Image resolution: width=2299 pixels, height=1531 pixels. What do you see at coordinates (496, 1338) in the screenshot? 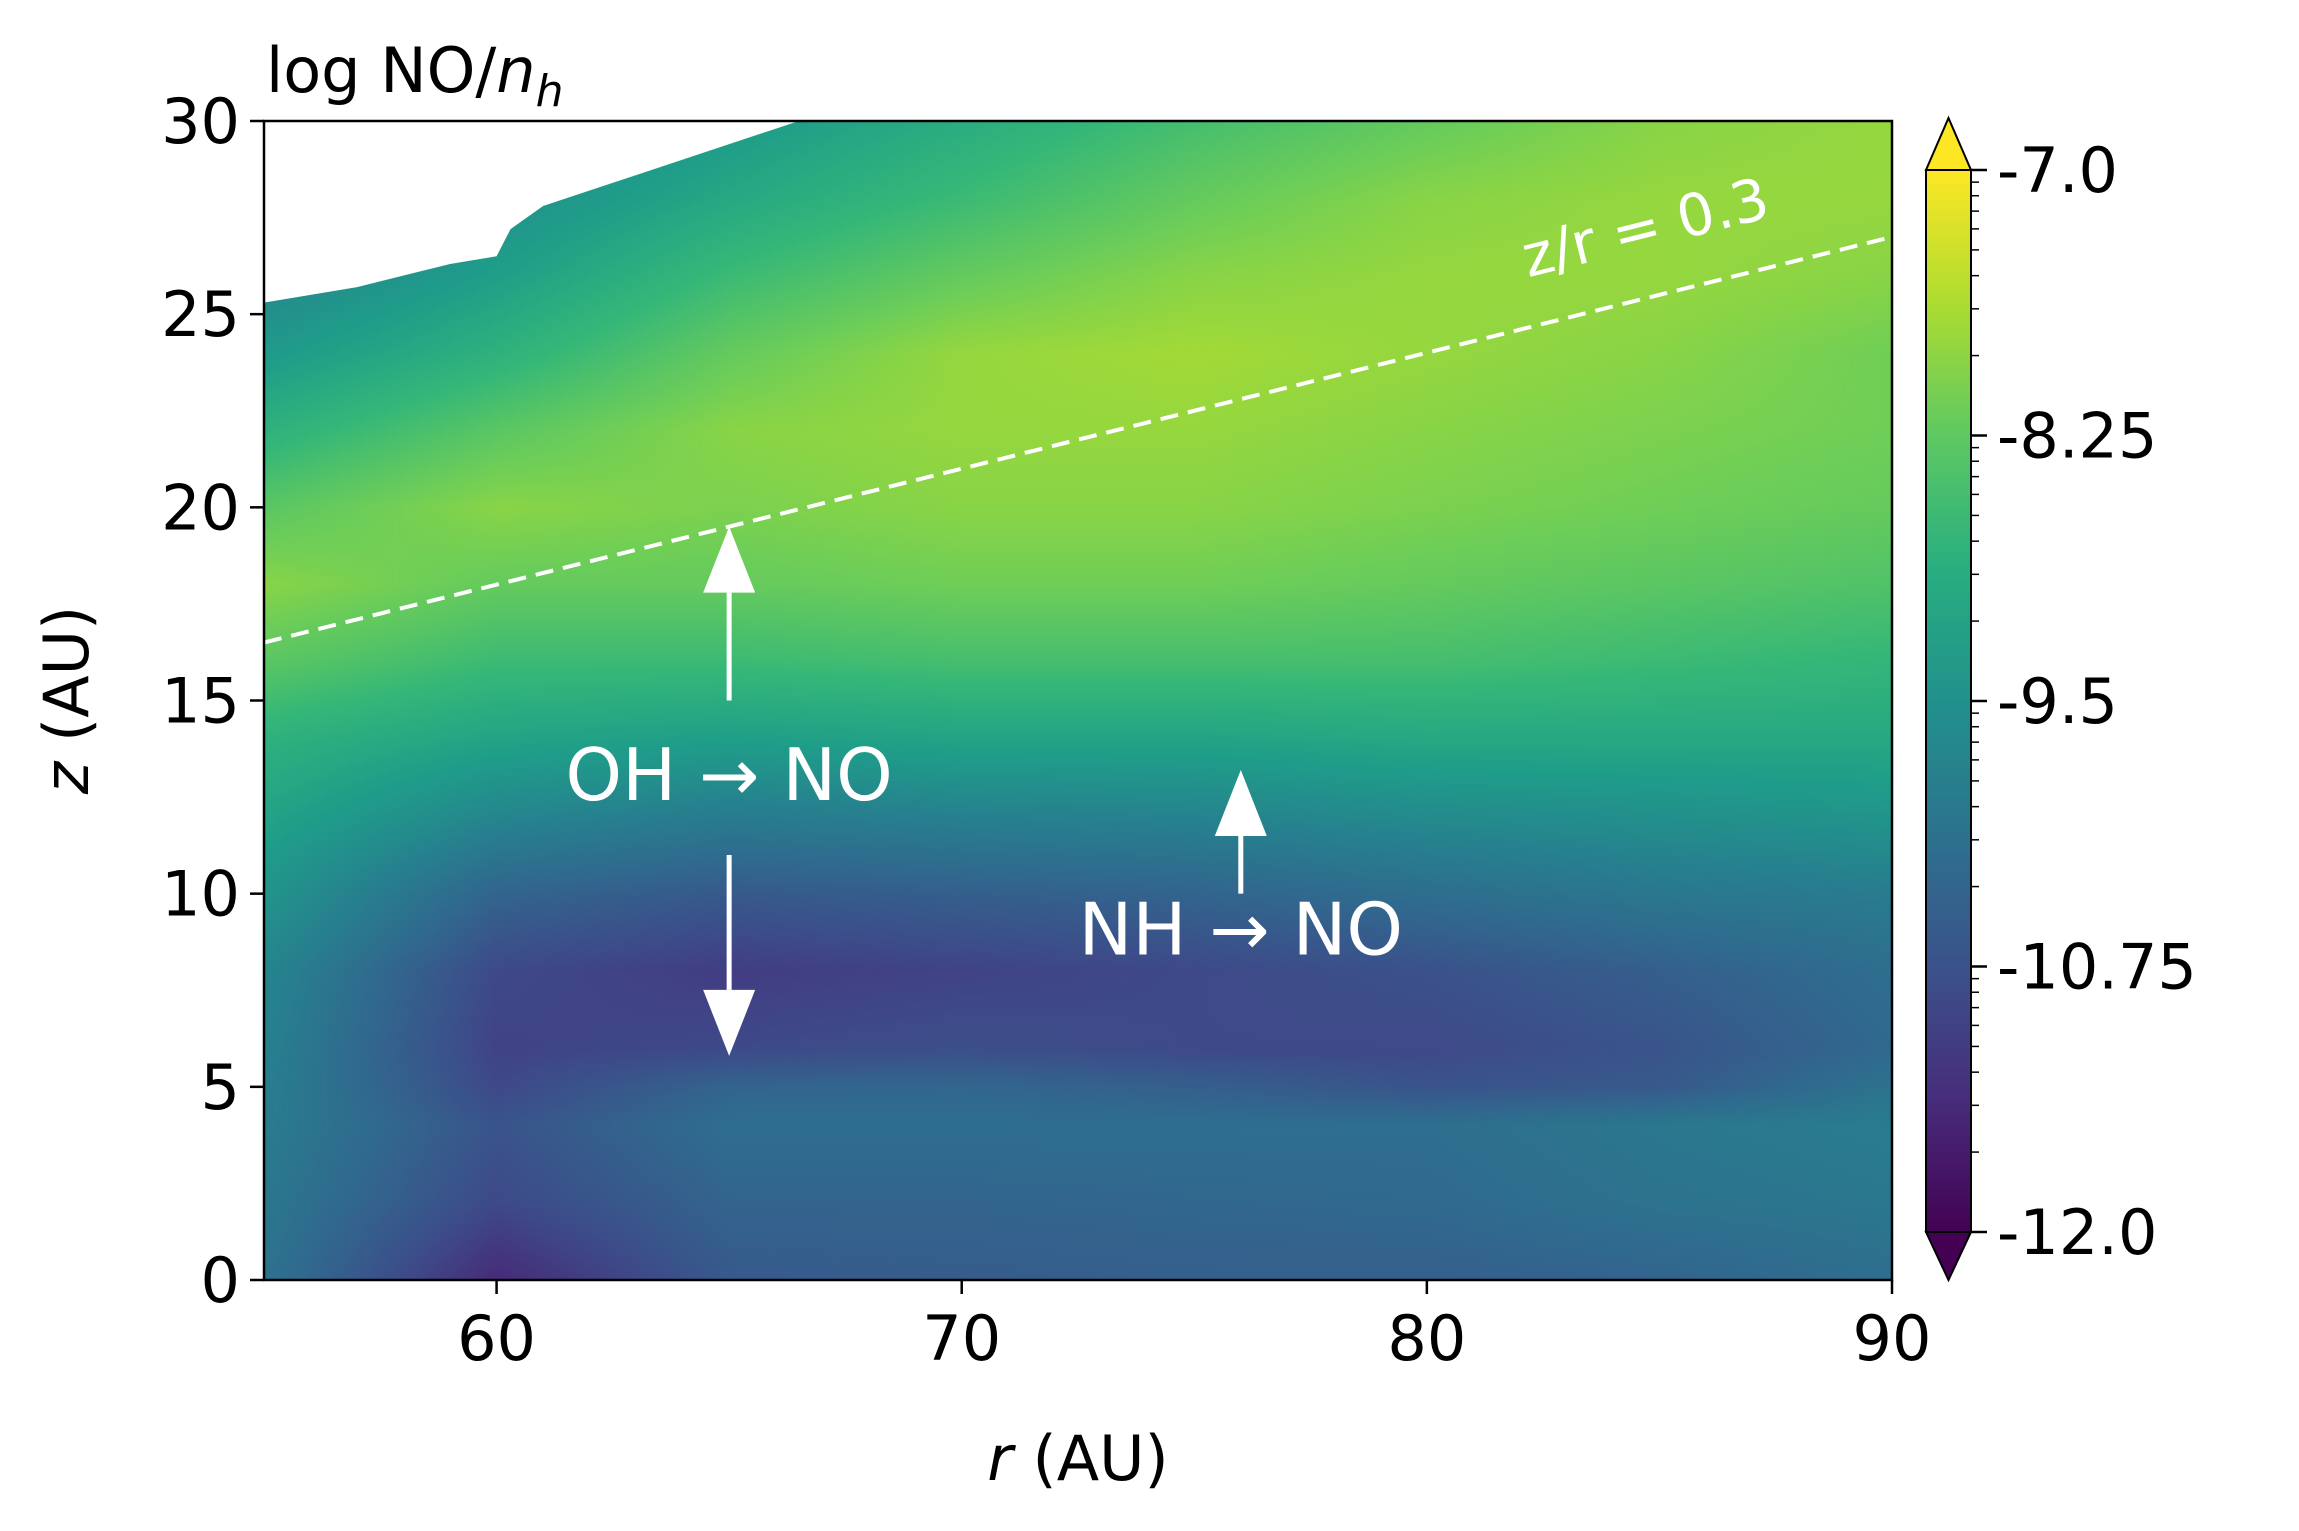
I see `x-tick-label: 60` at bounding box center [496, 1338].